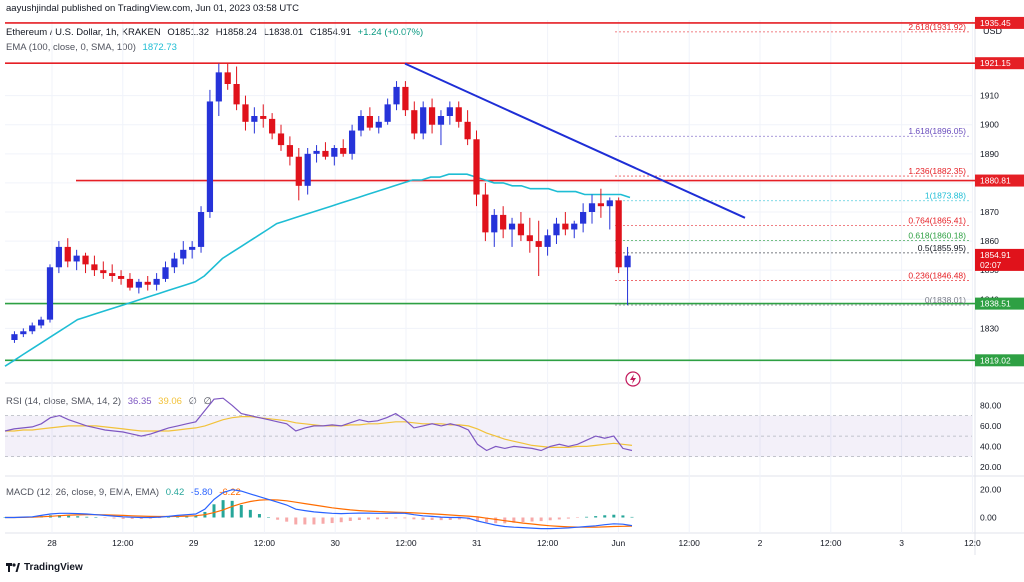 Image resolution: width=1024 pixels, height=582 pixels. What do you see at coordinates (64, 401) in the screenshot?
I see `rsi-label: RSI (14, close, SMA, 14, 2)` at bounding box center [64, 401].